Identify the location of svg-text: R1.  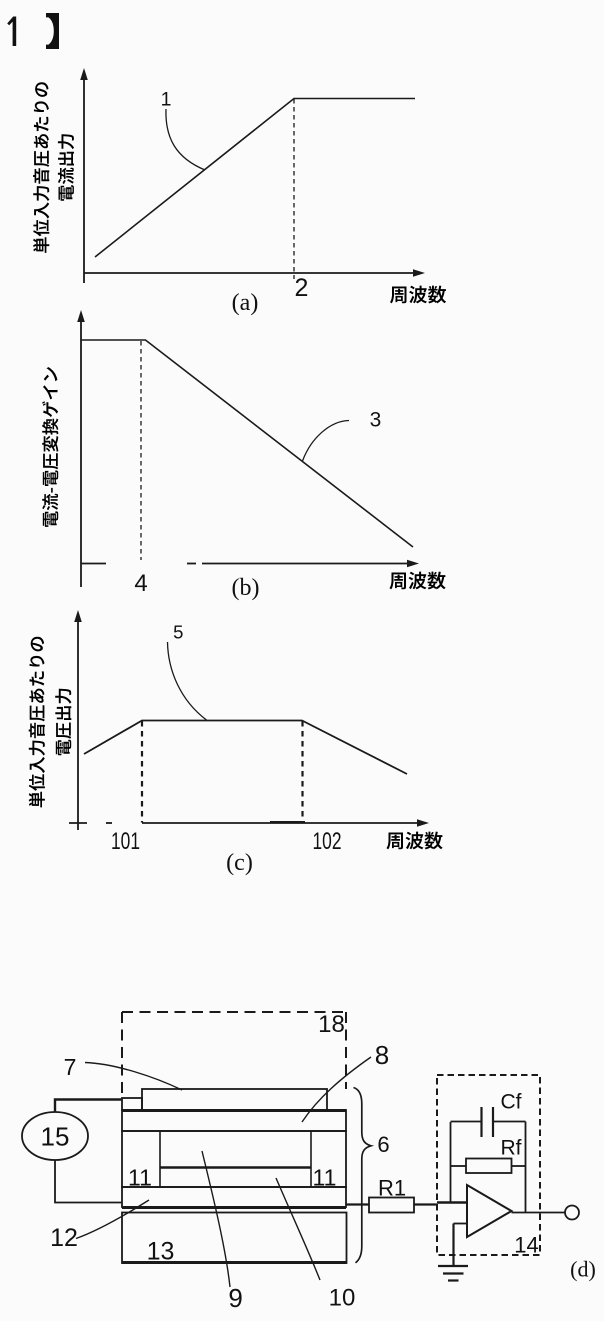
(392, 1188).